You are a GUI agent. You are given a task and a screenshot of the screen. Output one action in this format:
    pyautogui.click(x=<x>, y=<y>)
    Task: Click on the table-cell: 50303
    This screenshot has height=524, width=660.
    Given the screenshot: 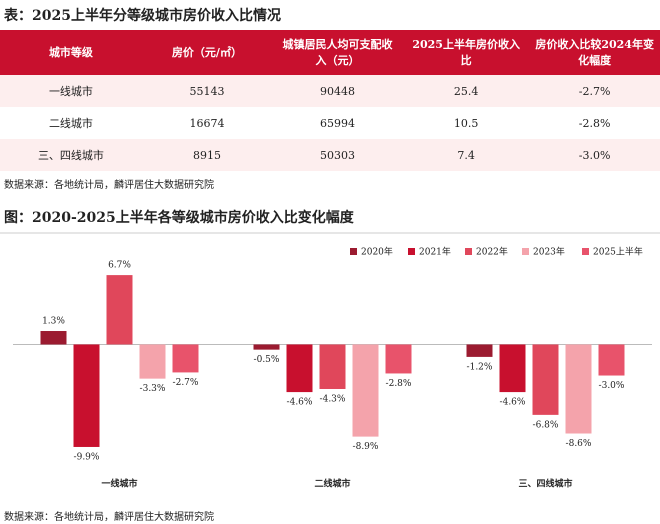 What is the action you would take?
    pyautogui.click(x=338, y=155)
    